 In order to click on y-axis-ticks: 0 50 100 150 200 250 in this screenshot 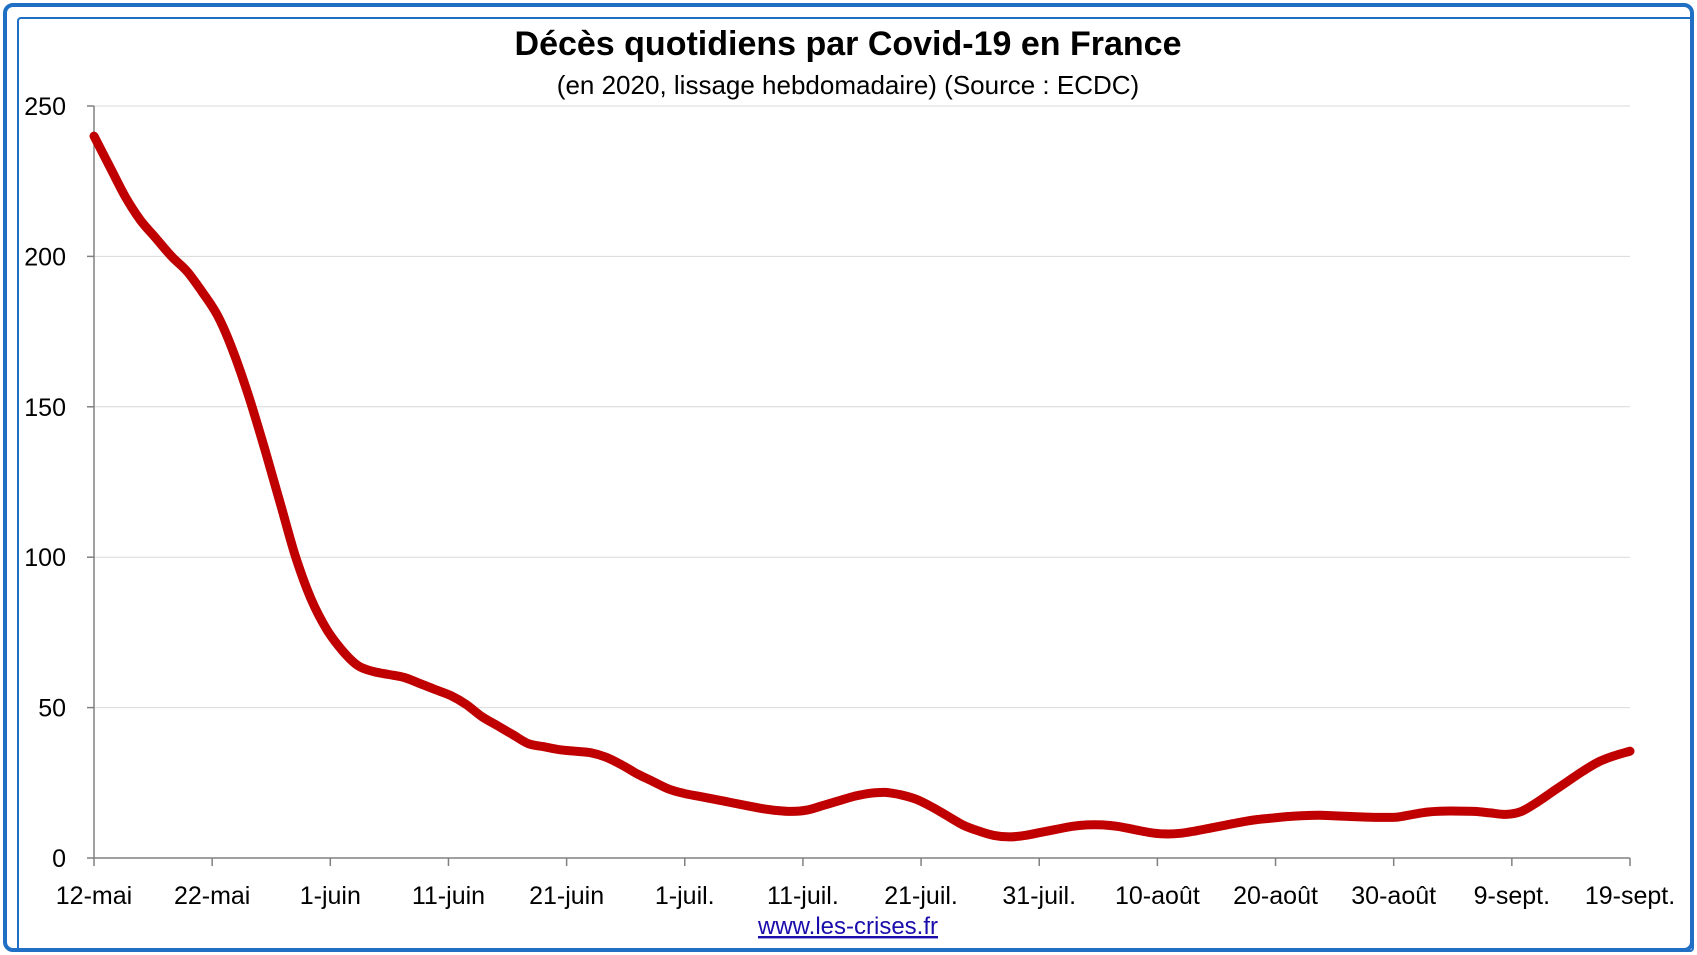, I will do `click(59, 483)`.